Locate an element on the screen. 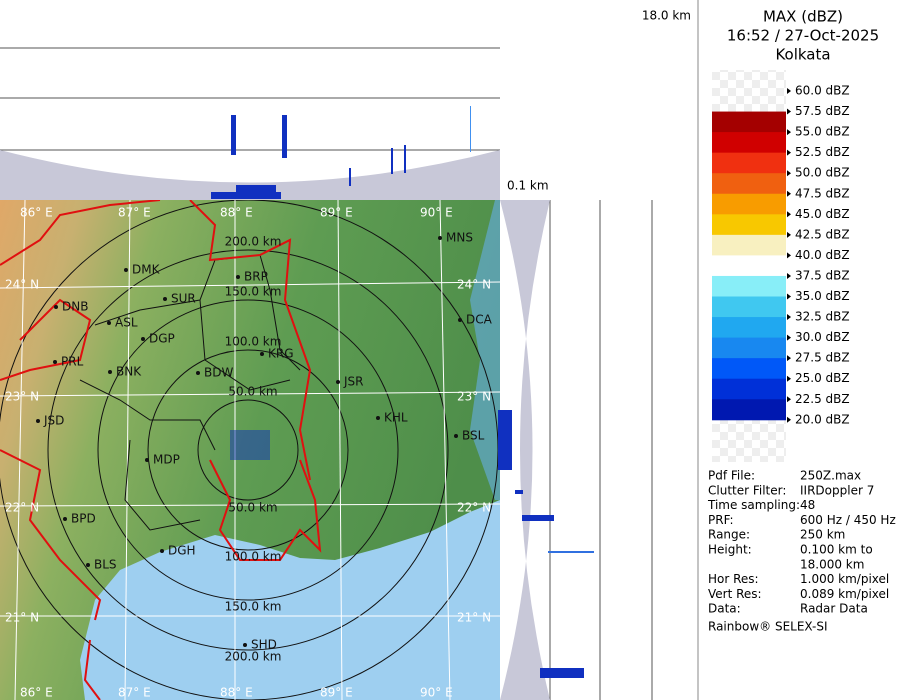  lon-label: 87° E is located at coordinates (134, 213).